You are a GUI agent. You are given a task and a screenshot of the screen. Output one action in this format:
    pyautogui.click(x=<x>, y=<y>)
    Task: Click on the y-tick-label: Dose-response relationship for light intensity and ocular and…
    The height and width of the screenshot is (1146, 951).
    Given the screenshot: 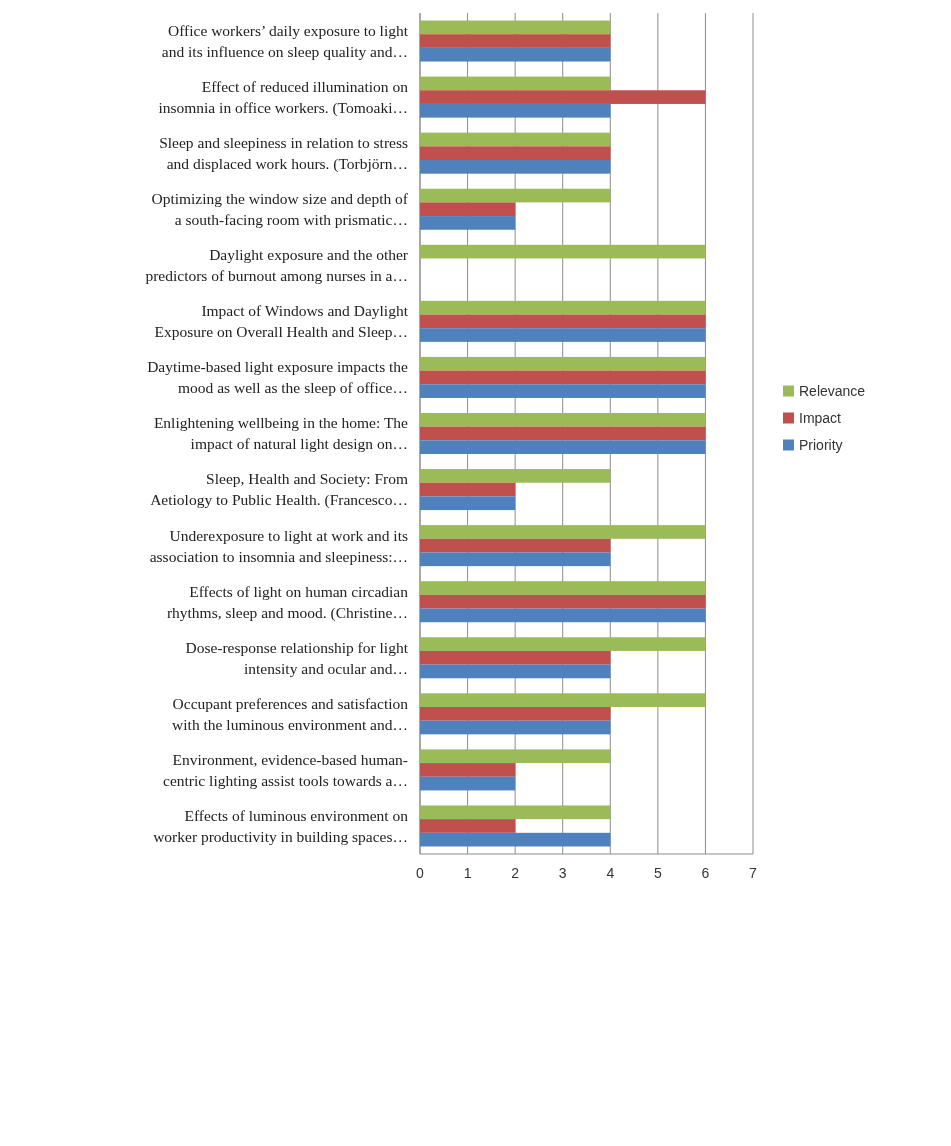 What is the action you would take?
    pyautogui.click(x=297, y=657)
    